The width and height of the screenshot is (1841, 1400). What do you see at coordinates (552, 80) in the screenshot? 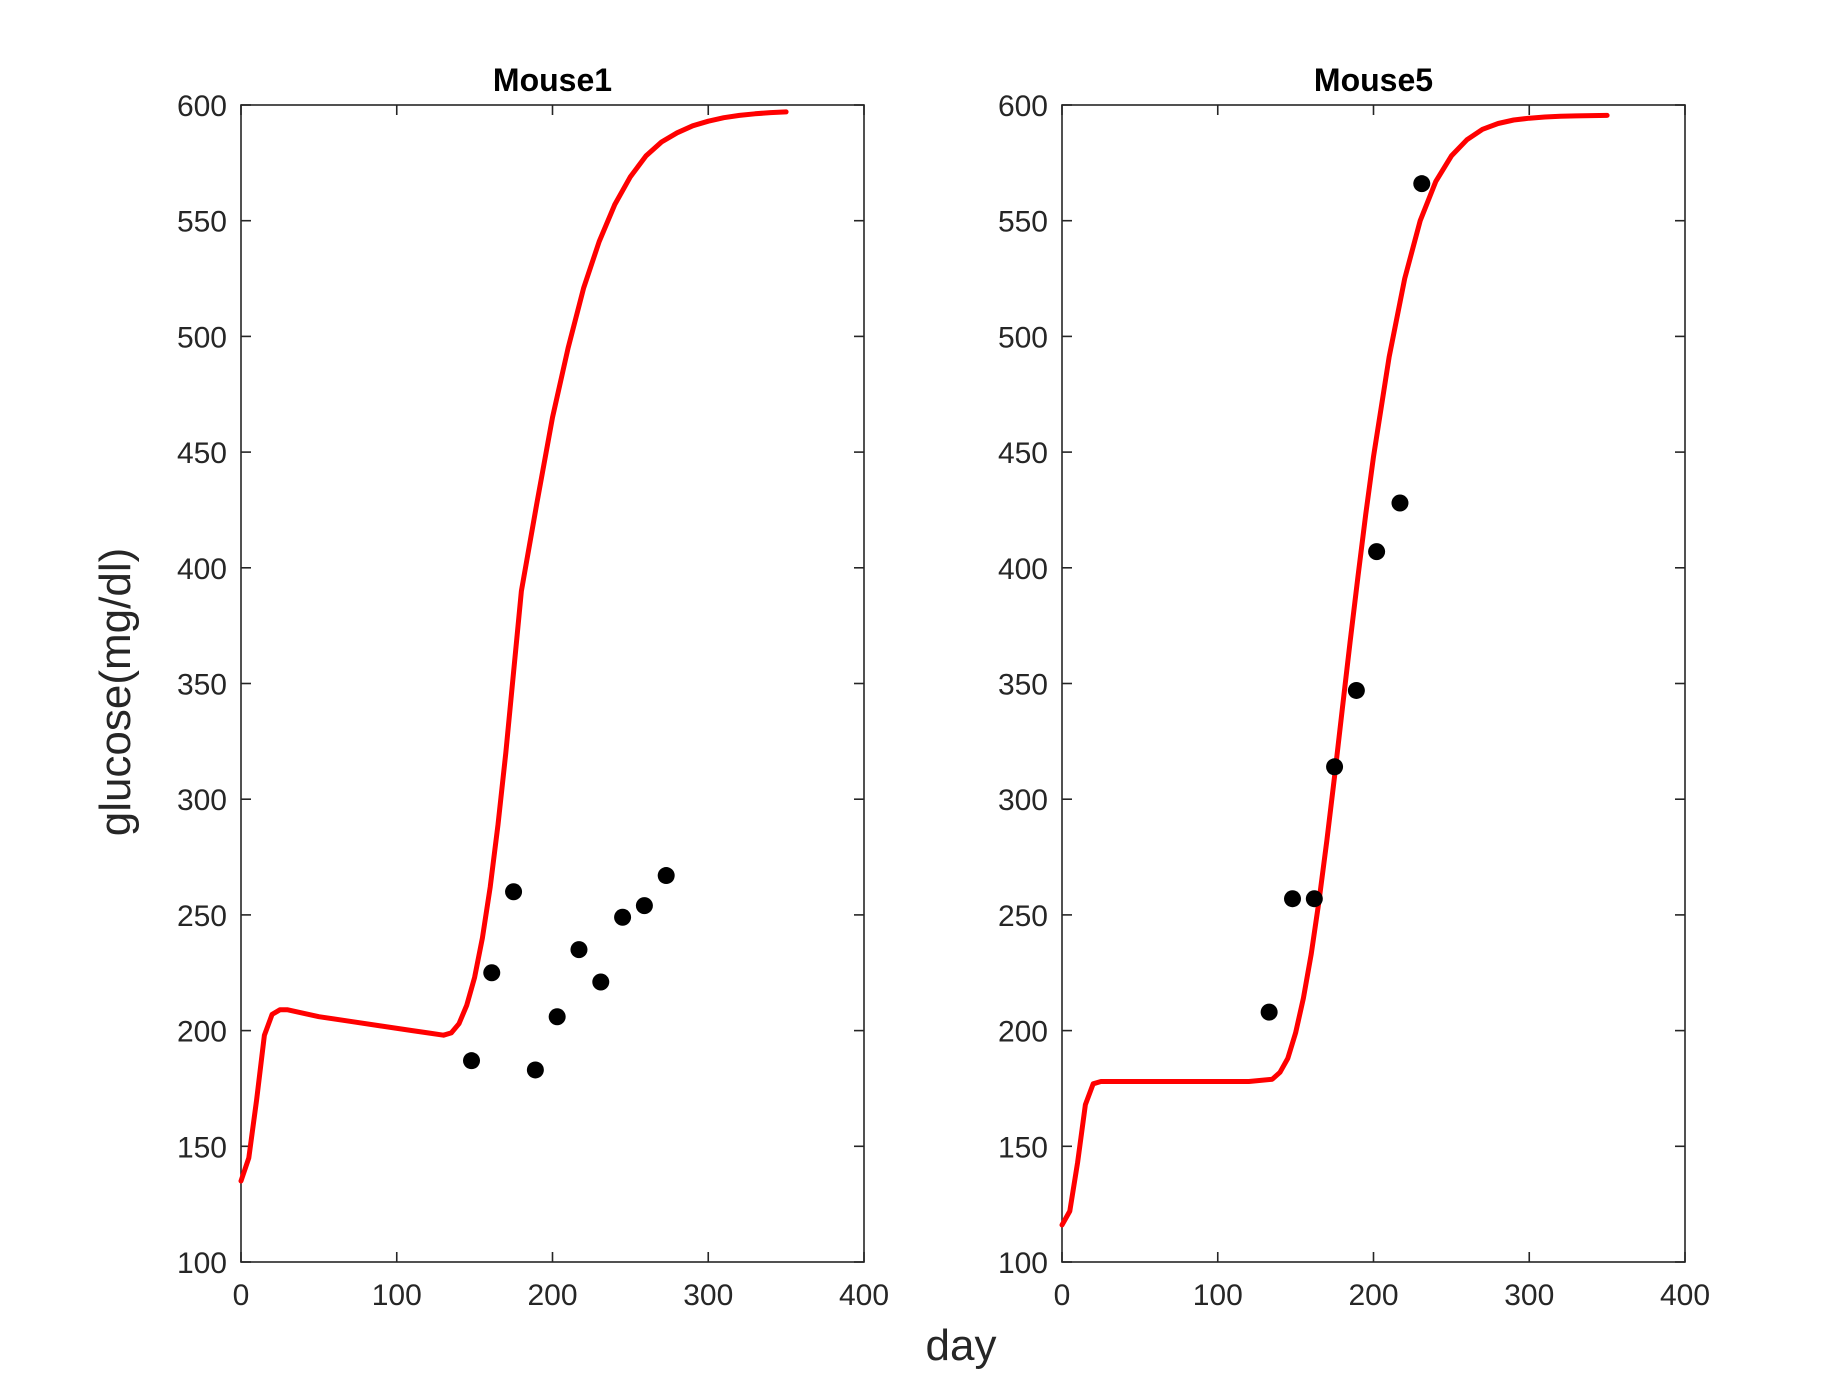
I see `subplot-title: Mouse1` at bounding box center [552, 80].